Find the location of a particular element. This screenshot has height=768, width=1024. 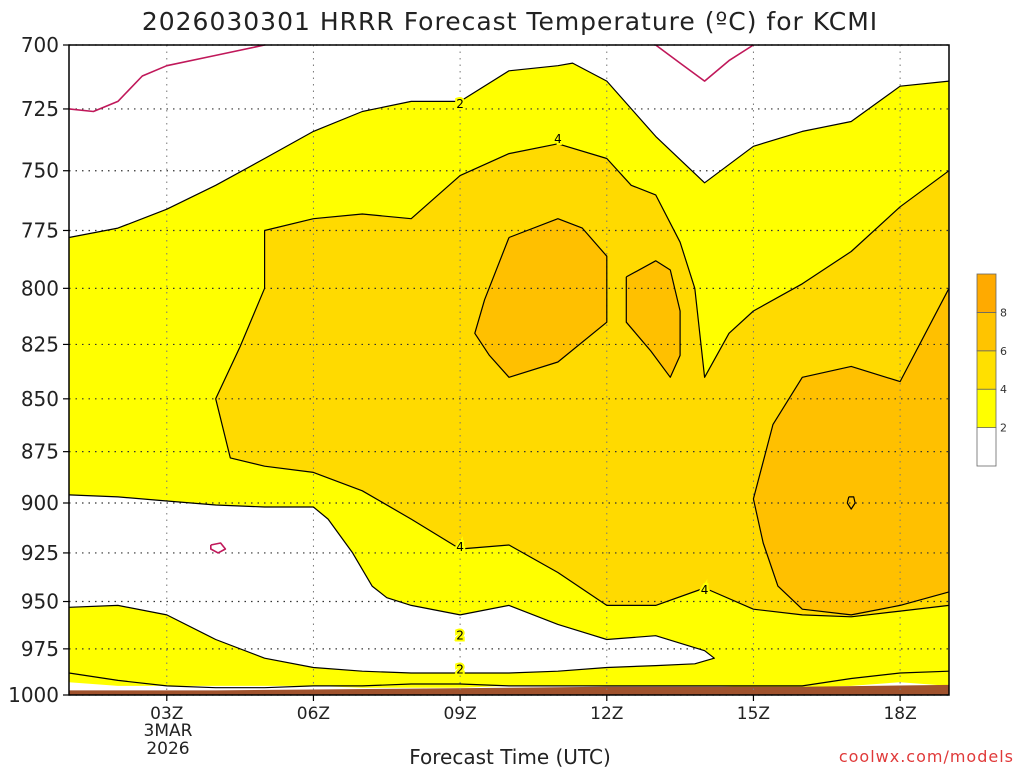

x-date-year: 2026 is located at coordinates (167, 749).